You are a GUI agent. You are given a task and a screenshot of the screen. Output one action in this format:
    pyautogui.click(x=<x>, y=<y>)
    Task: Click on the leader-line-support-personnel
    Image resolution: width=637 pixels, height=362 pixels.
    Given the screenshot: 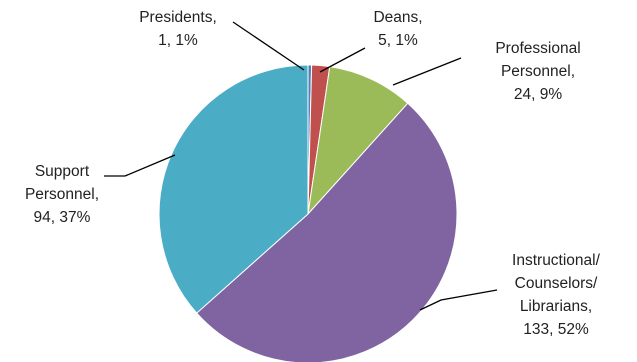 What is the action you would take?
    pyautogui.click(x=140, y=165)
    